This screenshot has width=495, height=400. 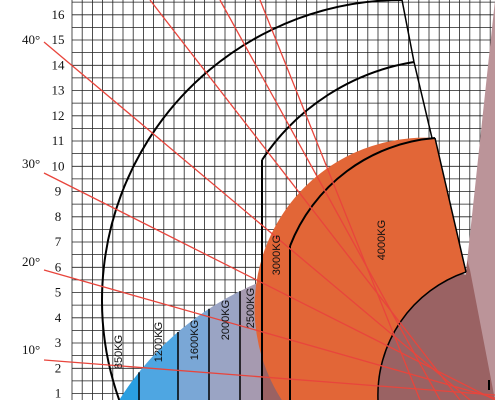 What do you see at coordinates (58, 39) in the screenshot?
I see `y-tick-label: 15` at bounding box center [58, 39].